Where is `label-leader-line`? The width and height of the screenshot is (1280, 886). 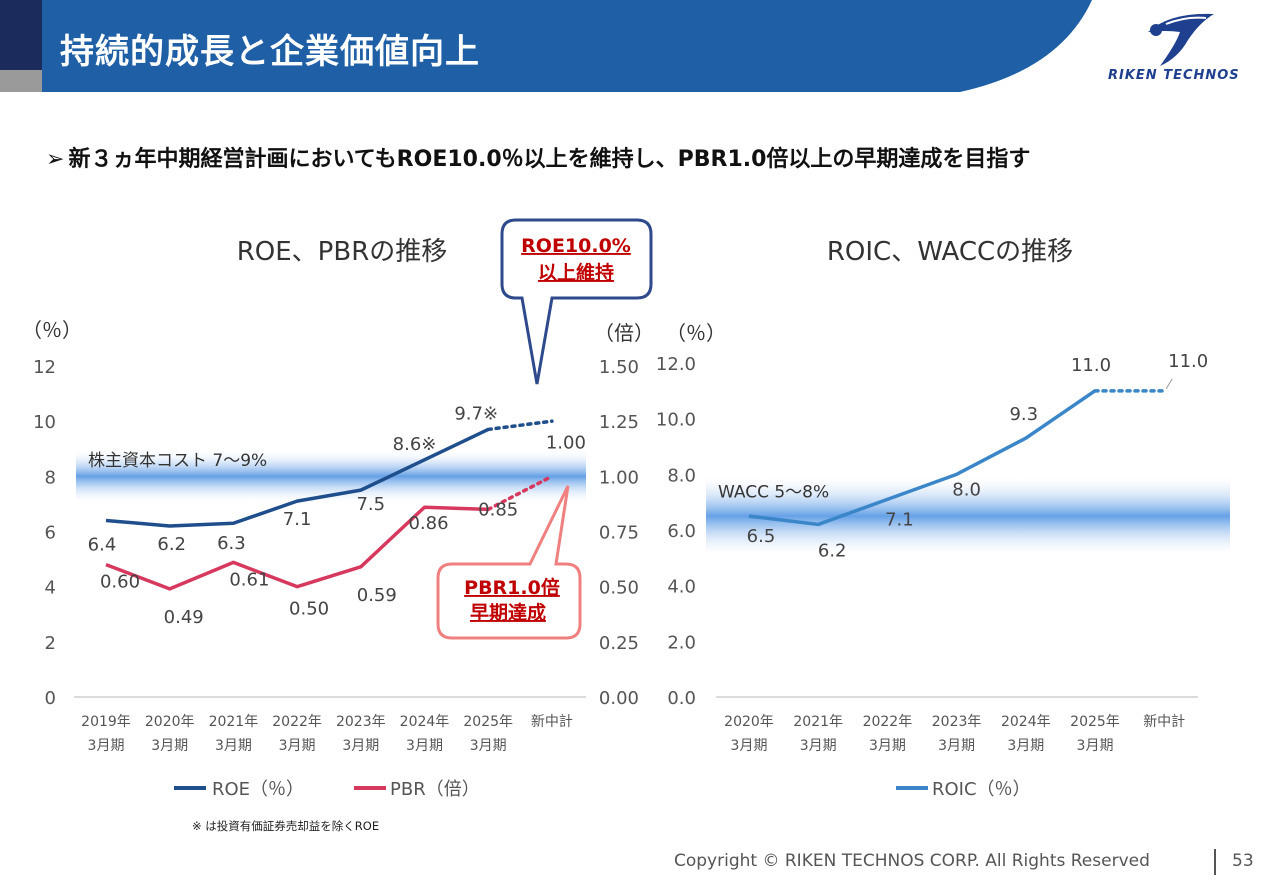 label-leader-line is located at coordinates (1169, 384).